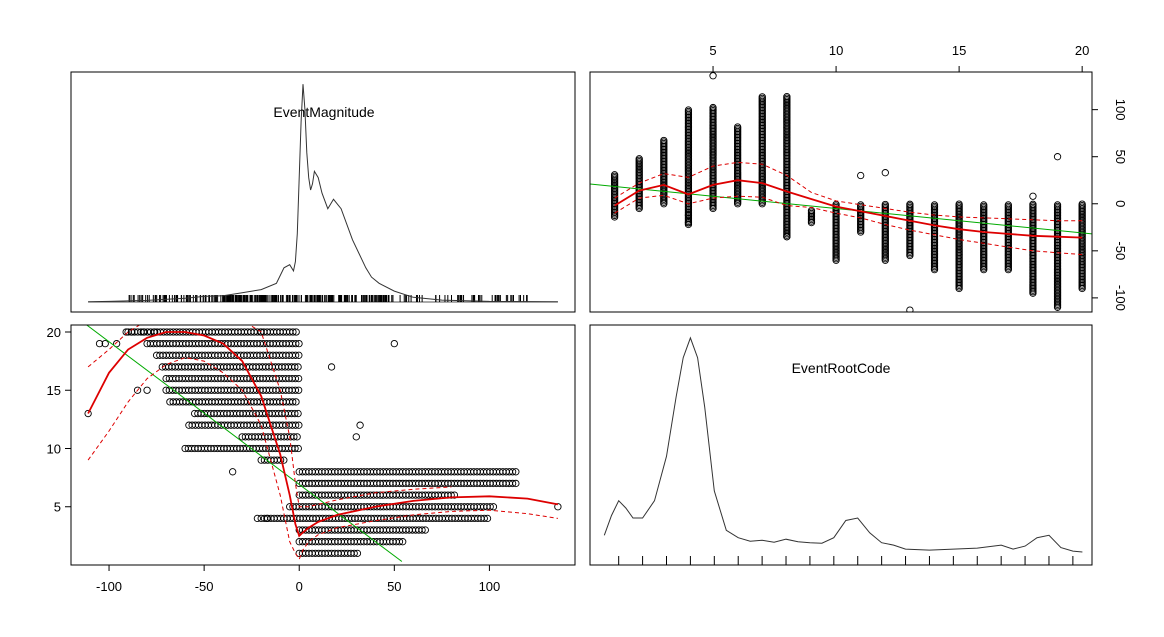 This screenshot has width=1164, height=637. I want to click on smooth-line, so click(848, 209).